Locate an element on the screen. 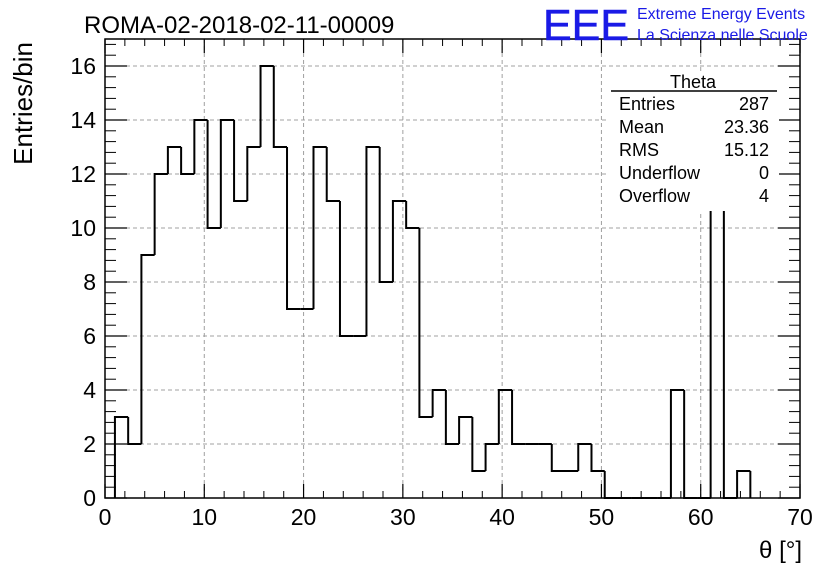  stats-row-label: Mean is located at coordinates (641, 127).